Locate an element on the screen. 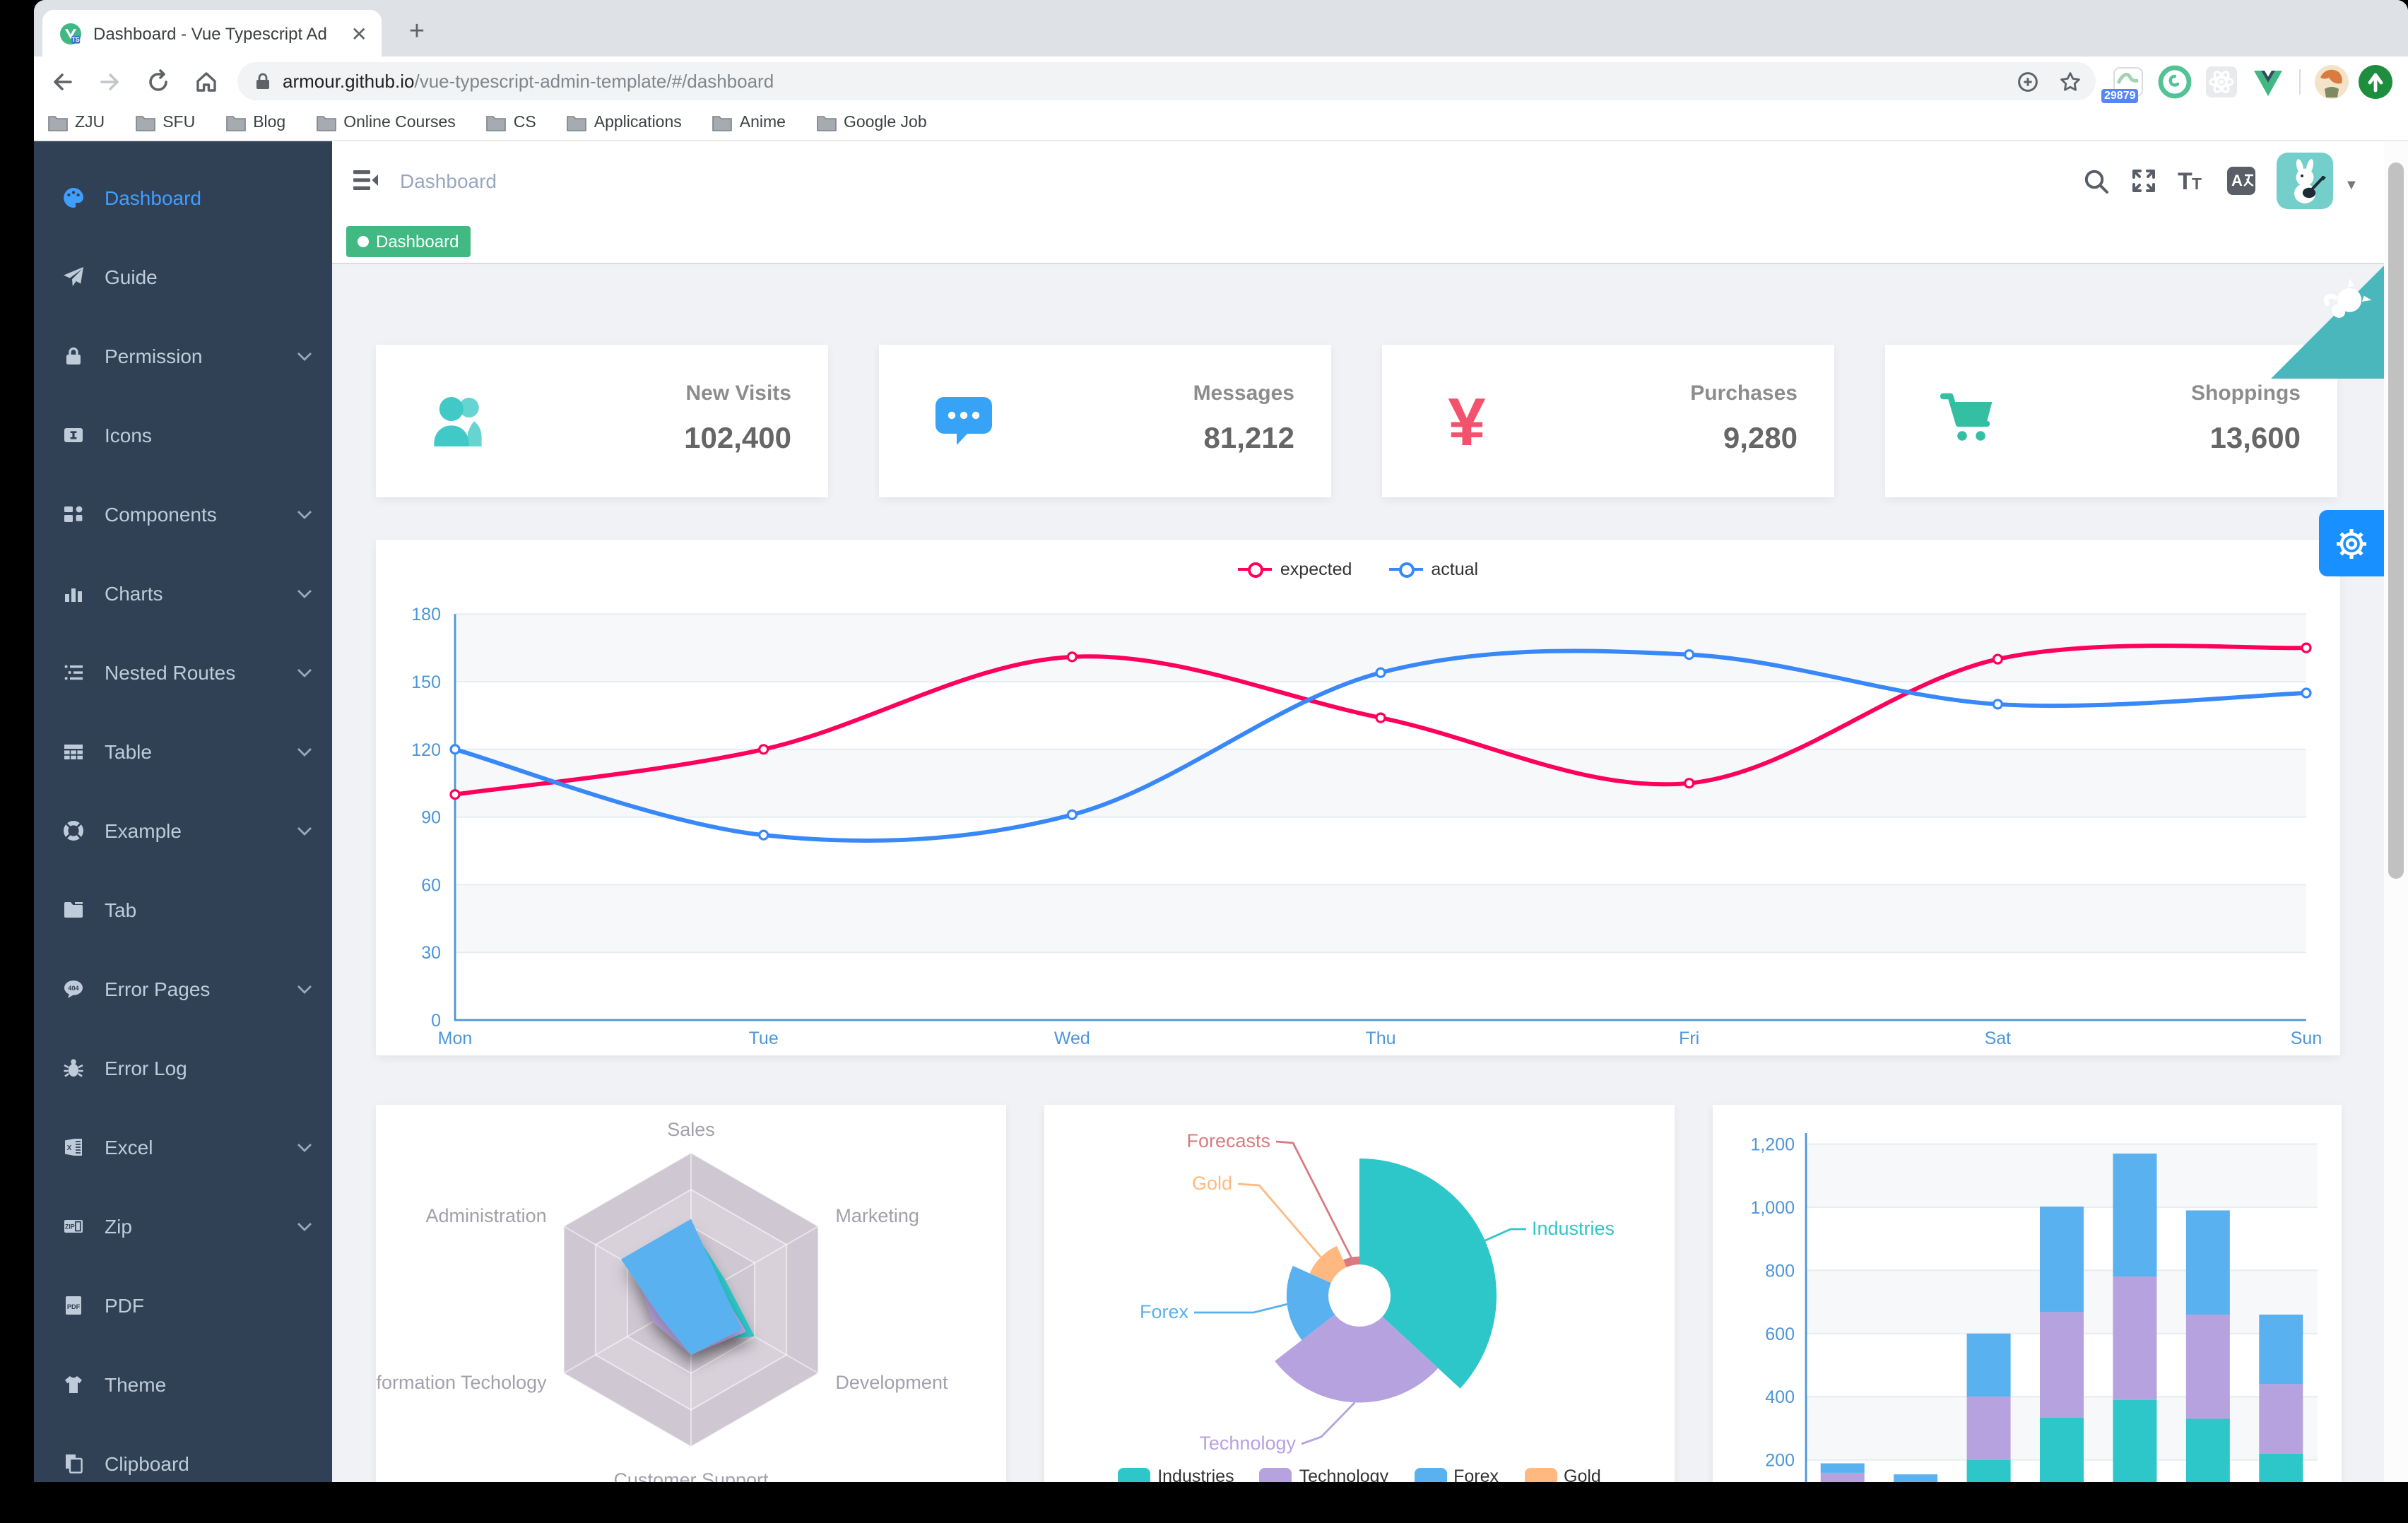  sidebar-item-table: Table is located at coordinates (183, 751).